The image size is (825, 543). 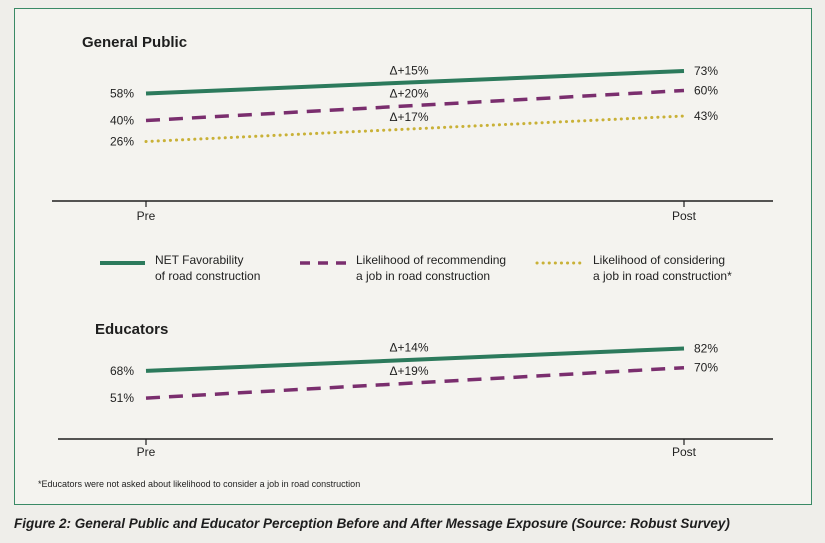 What do you see at coordinates (408, 70) in the screenshot?
I see `delta-label-net: Δ+15%` at bounding box center [408, 70].